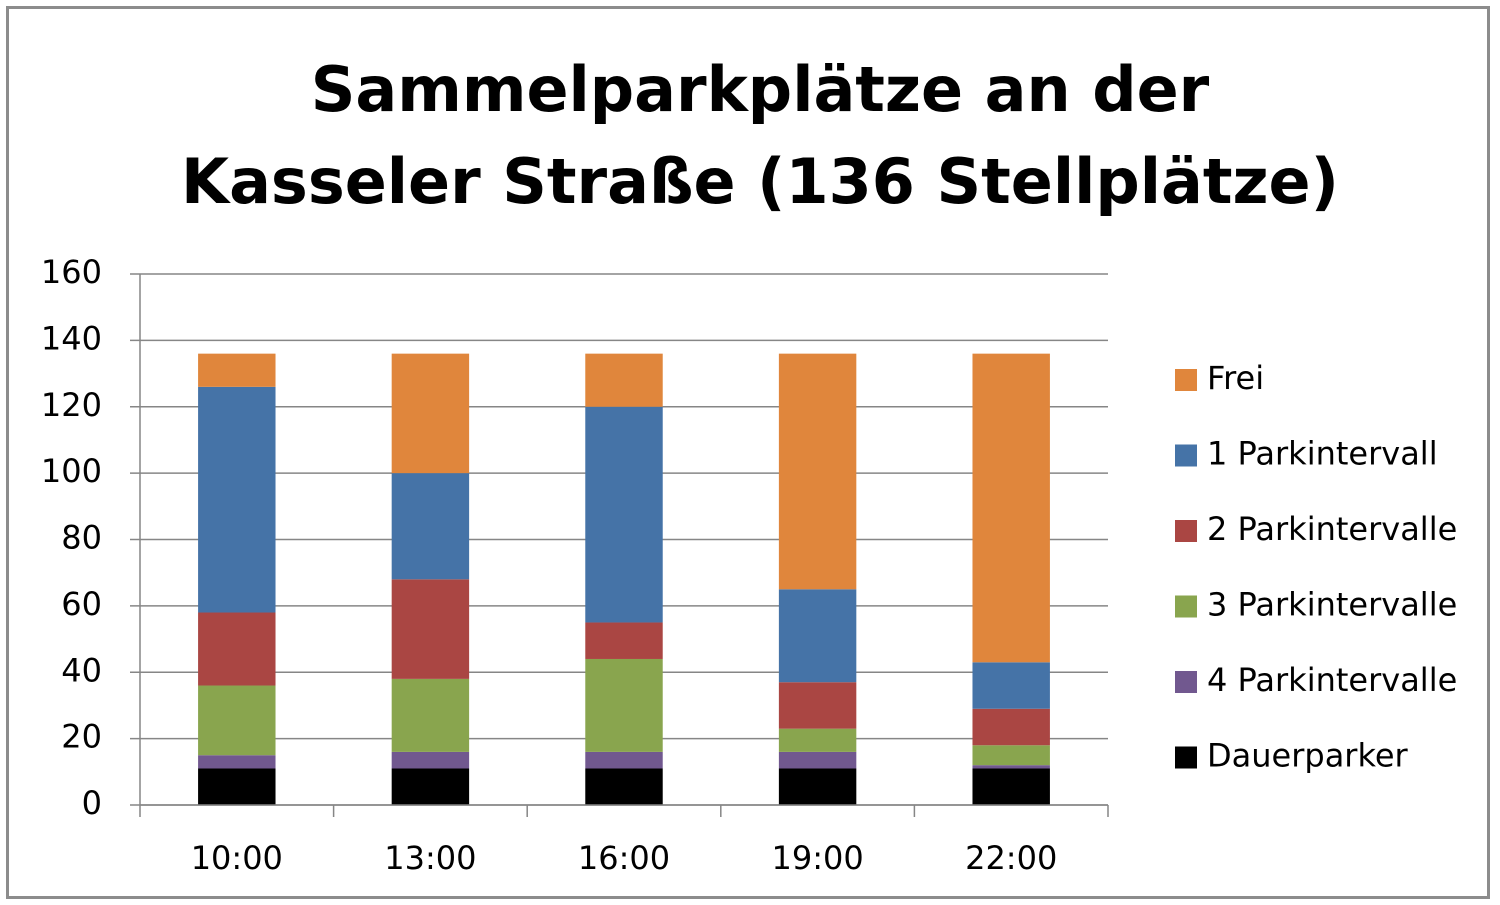 The height and width of the screenshot is (905, 1500). I want to click on y-tick-label: 80, so click(81, 538).